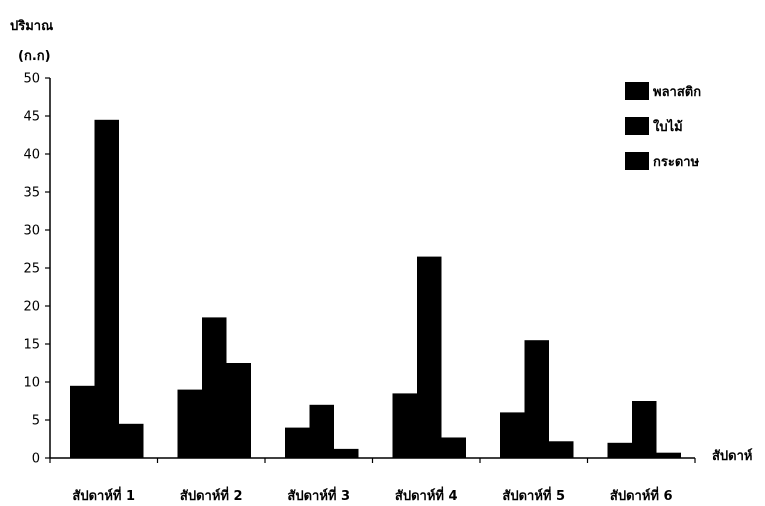  I want to click on x-tick-label: สัปดาห์ที่ 6, so click(641, 495).